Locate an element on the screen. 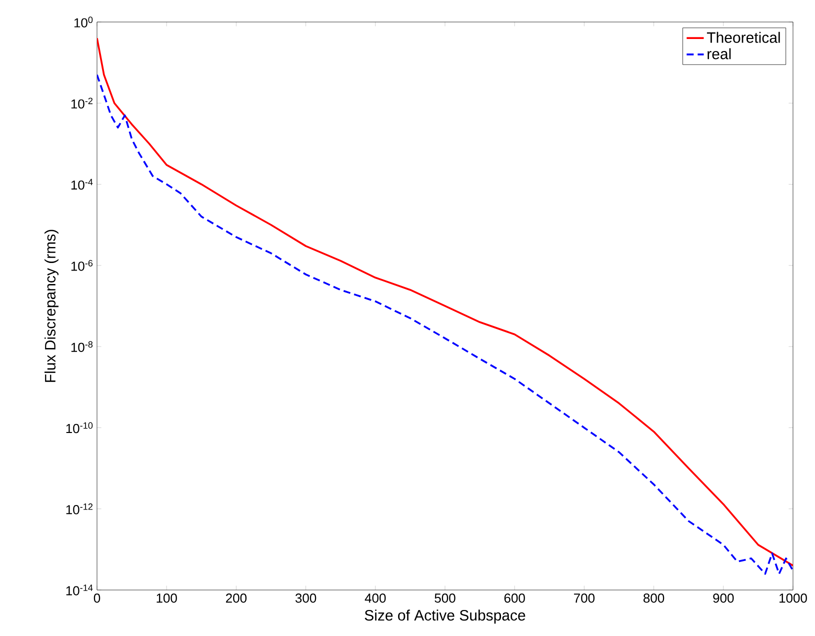  y-tick-label: 10$^{-8}$ is located at coordinates (82, 346).